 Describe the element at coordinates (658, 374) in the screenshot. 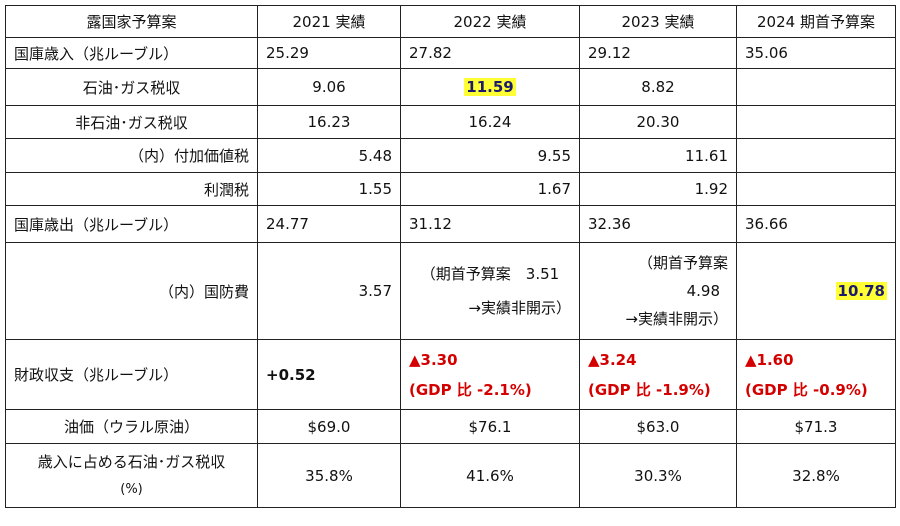

I see `fiscal-balance-2023-cell: ▲3.24 (GDP 比 -1.9%)` at that location.